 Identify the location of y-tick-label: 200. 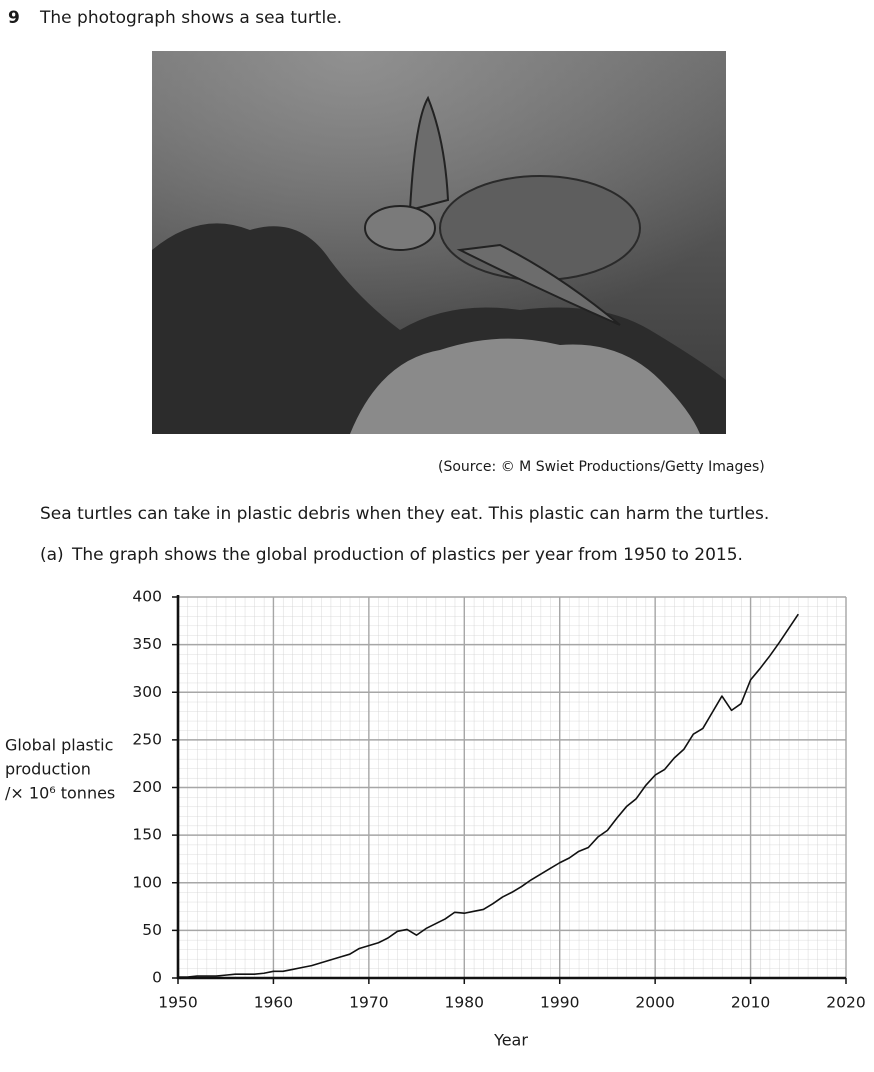
(147, 787).